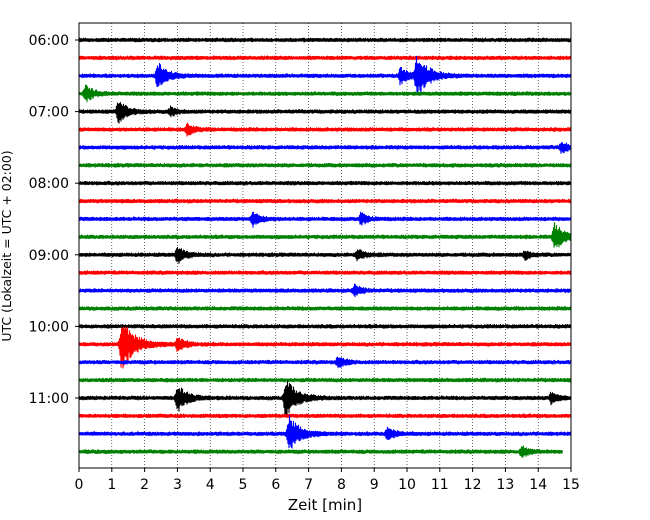  I want to click on x-tick-label-15: 15, so click(571, 485).